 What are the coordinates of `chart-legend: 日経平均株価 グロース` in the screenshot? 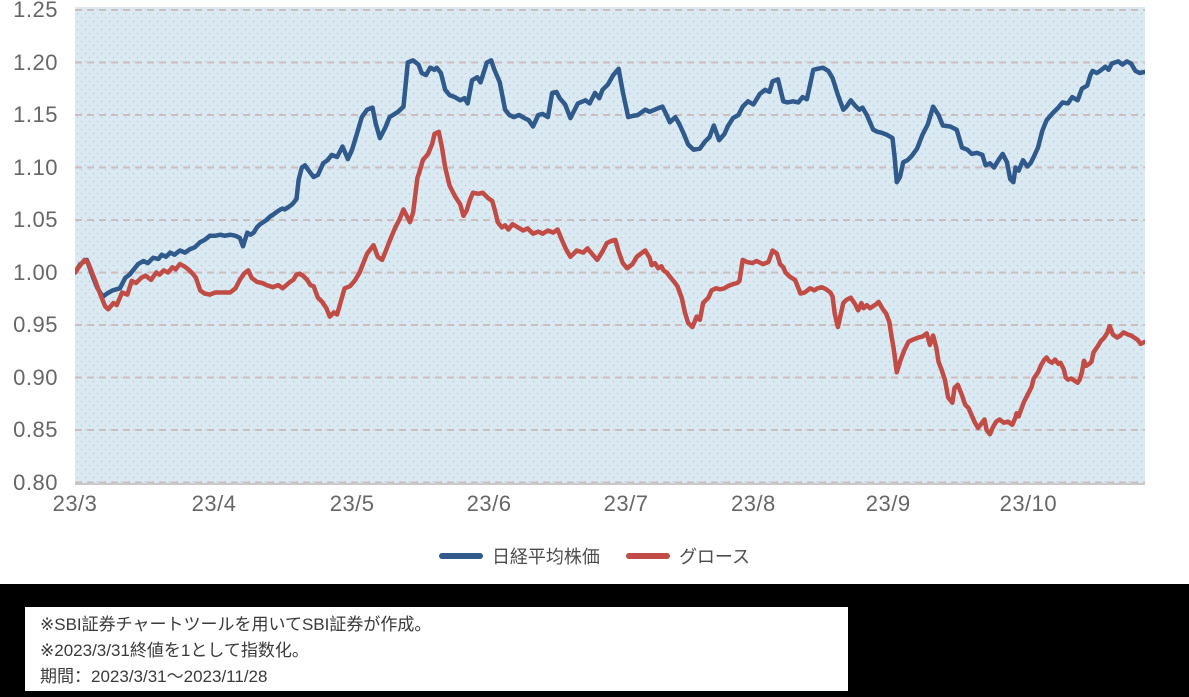 It's located at (594, 556).